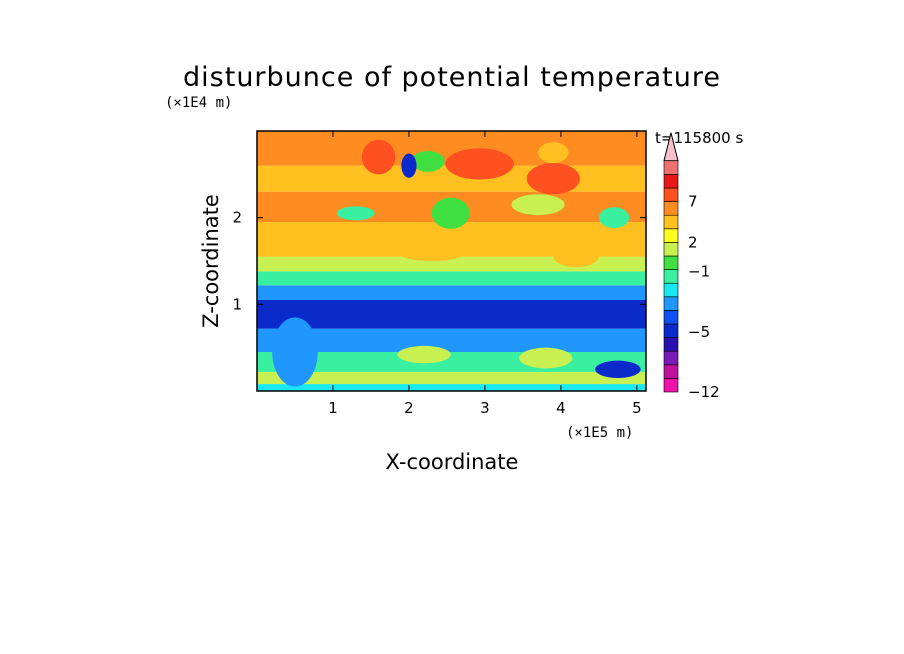 The height and width of the screenshot is (654, 904). What do you see at coordinates (452, 462) in the screenshot?
I see `x-axis-label: X-coordinate` at bounding box center [452, 462].